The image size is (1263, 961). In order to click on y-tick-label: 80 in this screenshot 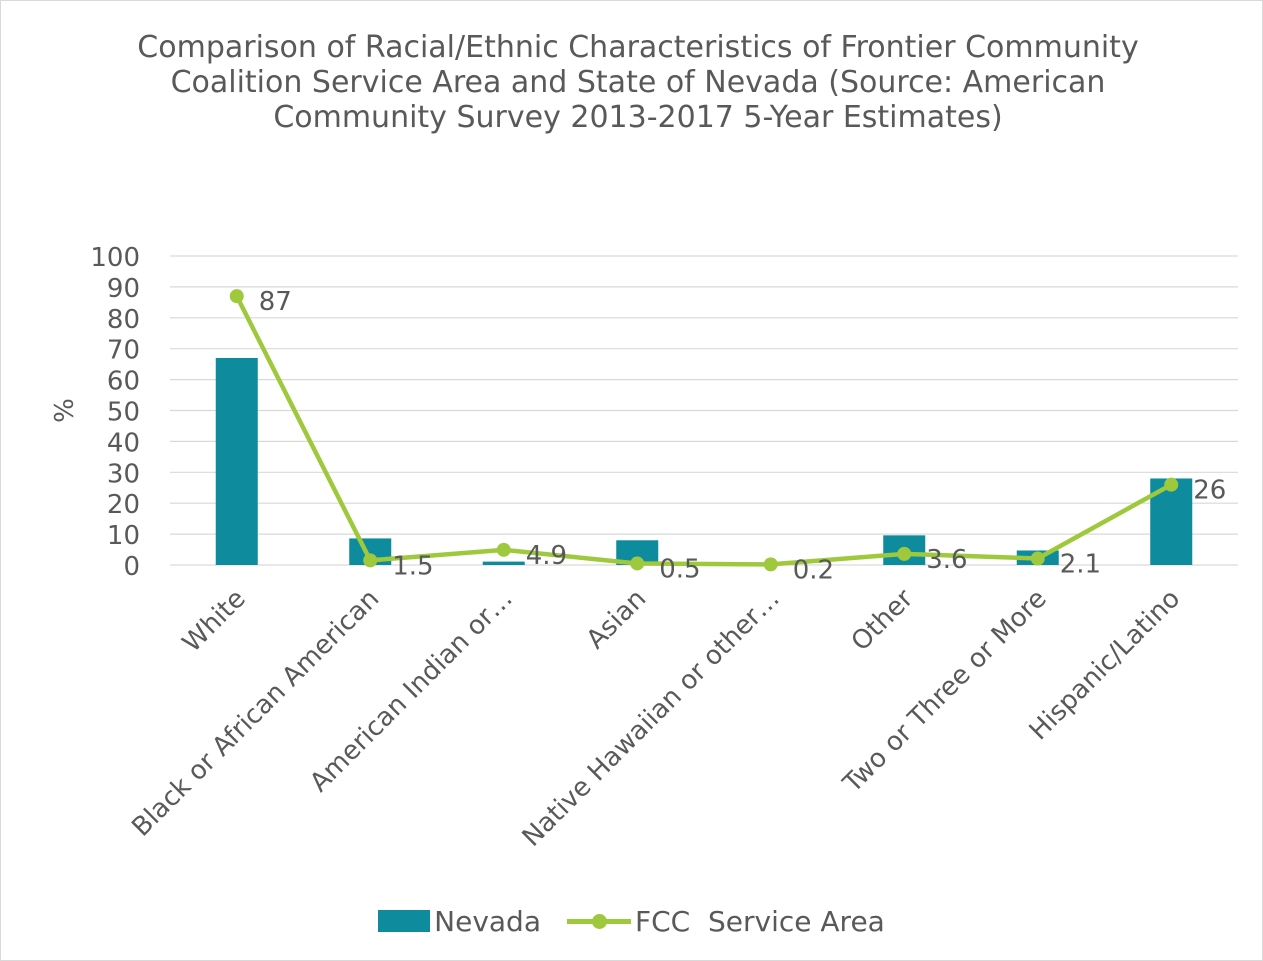, I will do `click(123, 320)`.